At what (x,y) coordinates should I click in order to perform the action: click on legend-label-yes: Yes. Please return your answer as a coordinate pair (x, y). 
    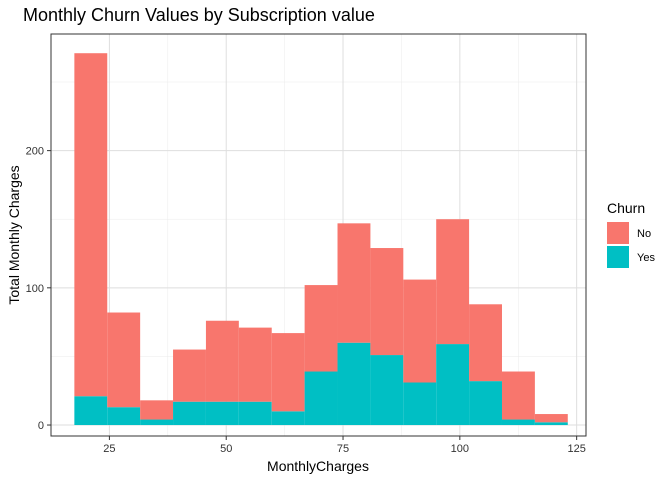
    Looking at the image, I should click on (646, 258).